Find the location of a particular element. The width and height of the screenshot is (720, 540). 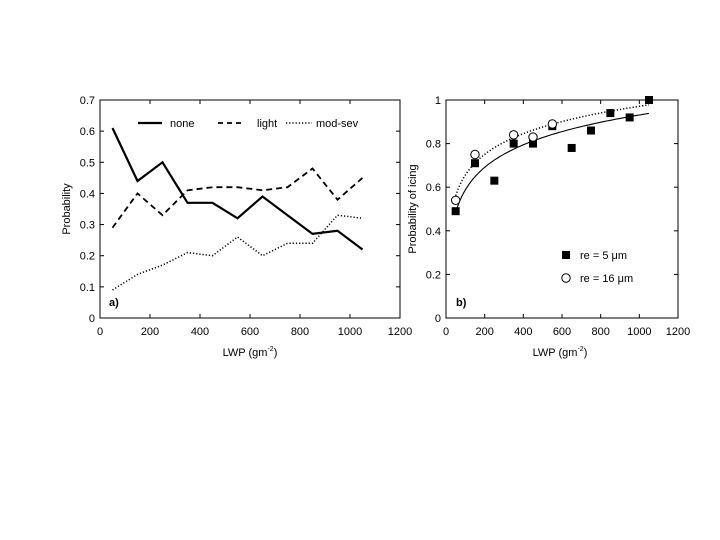

legend-label-mod-sev: mod-sev is located at coordinates (337, 124).